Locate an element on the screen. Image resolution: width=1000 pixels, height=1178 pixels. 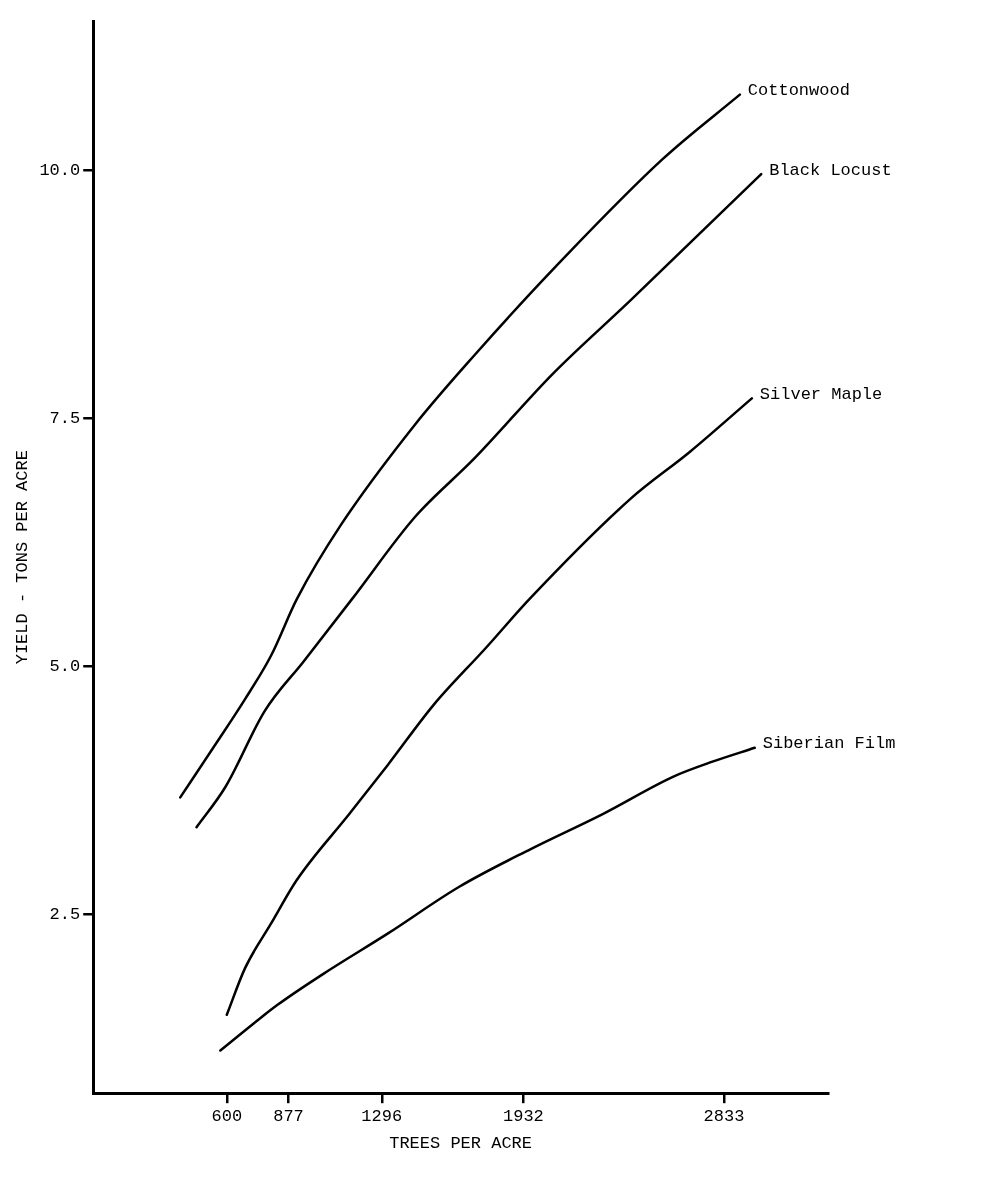
x-tick-label: 1296 is located at coordinates (382, 1116).